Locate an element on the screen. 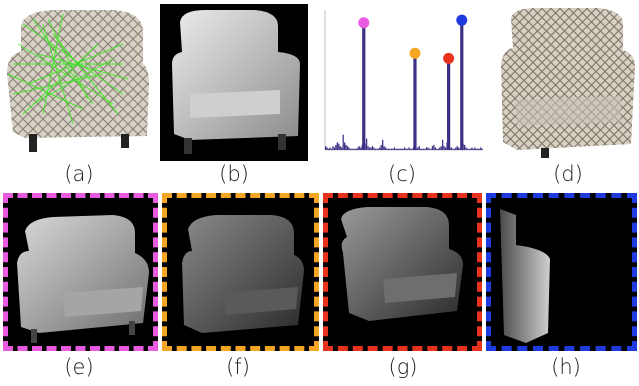 The width and height of the screenshot is (639, 386). caption-c: (c) is located at coordinates (402, 174).